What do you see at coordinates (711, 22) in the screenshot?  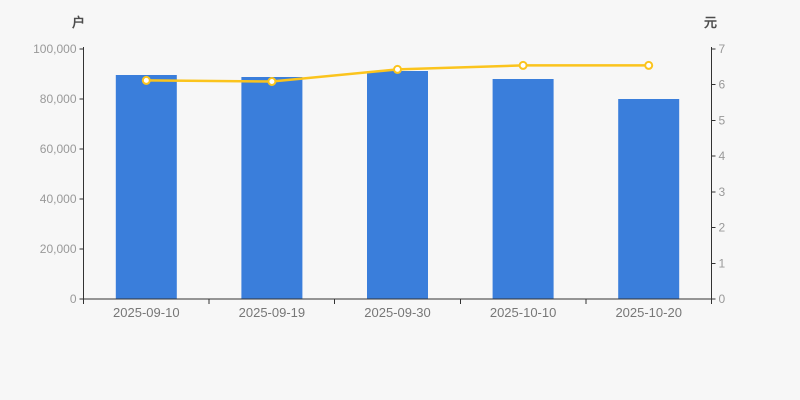 I see `right-axis-title: 元` at bounding box center [711, 22].